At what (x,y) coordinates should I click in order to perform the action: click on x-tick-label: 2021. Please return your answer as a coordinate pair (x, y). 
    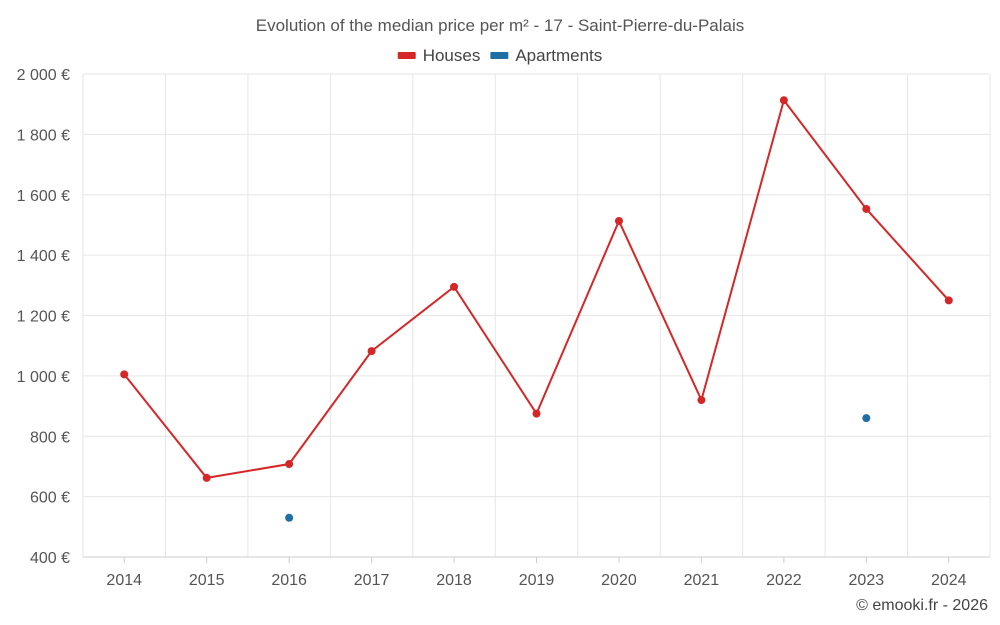
    Looking at the image, I should click on (702, 580).